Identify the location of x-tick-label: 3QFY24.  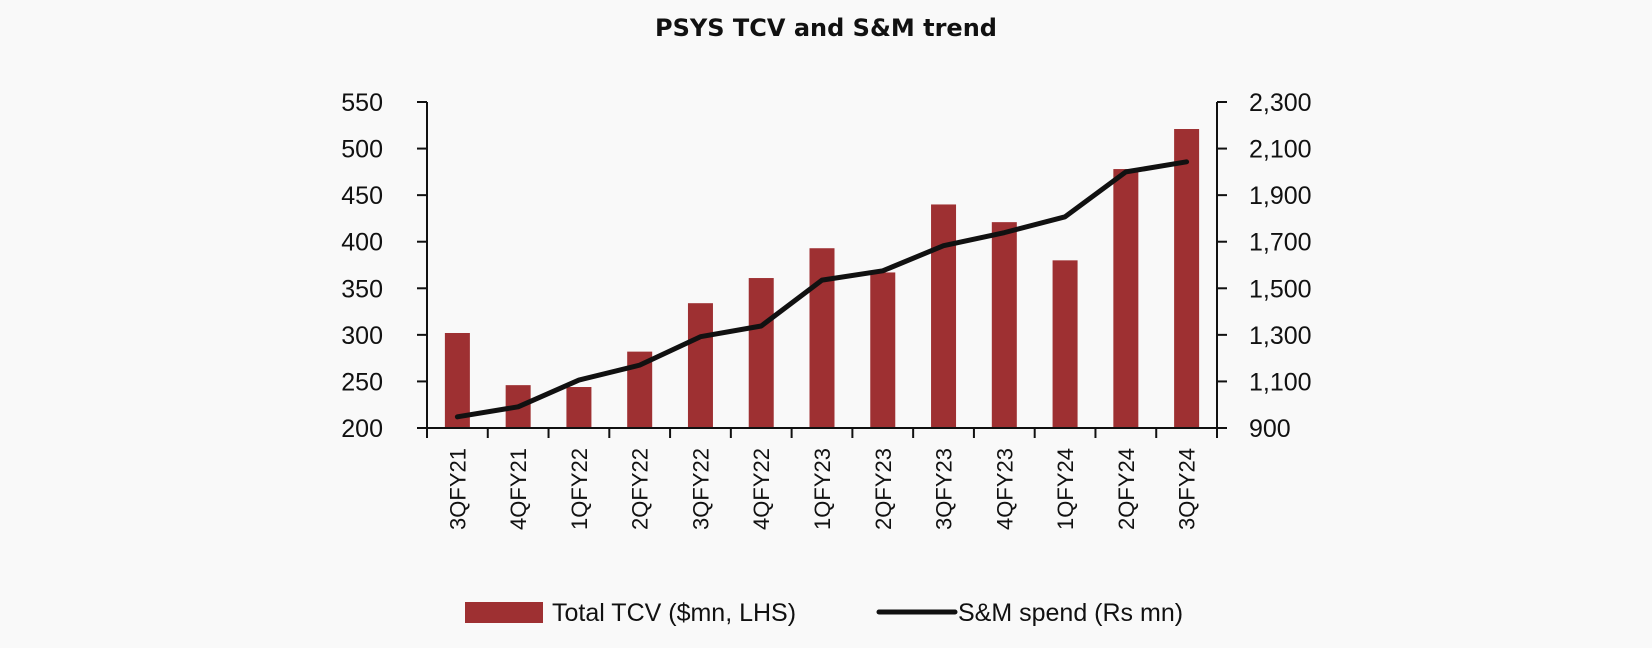
(1187, 489).